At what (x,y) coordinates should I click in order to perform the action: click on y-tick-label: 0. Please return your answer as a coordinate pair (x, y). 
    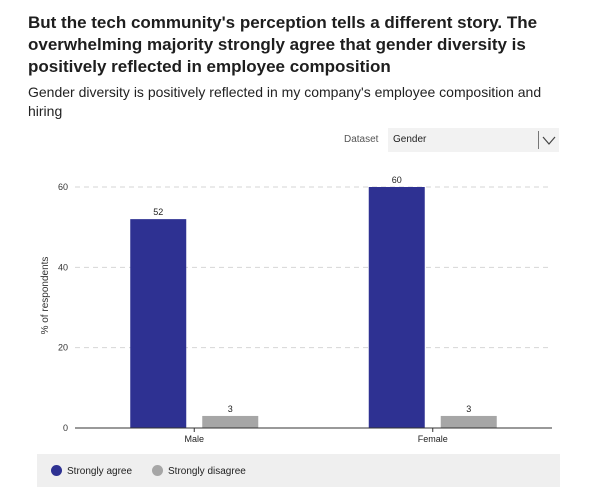
    Looking at the image, I should click on (65, 428).